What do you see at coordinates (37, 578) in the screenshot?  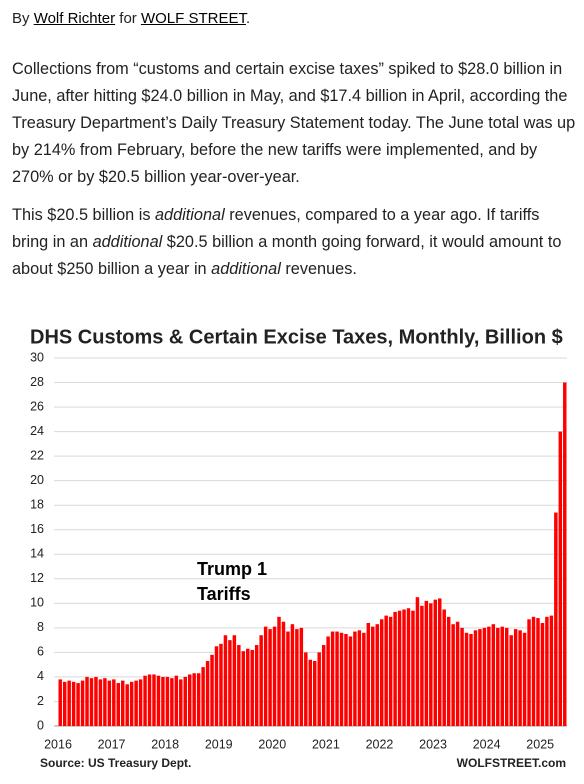 I see `y-tick-label: 12` at bounding box center [37, 578].